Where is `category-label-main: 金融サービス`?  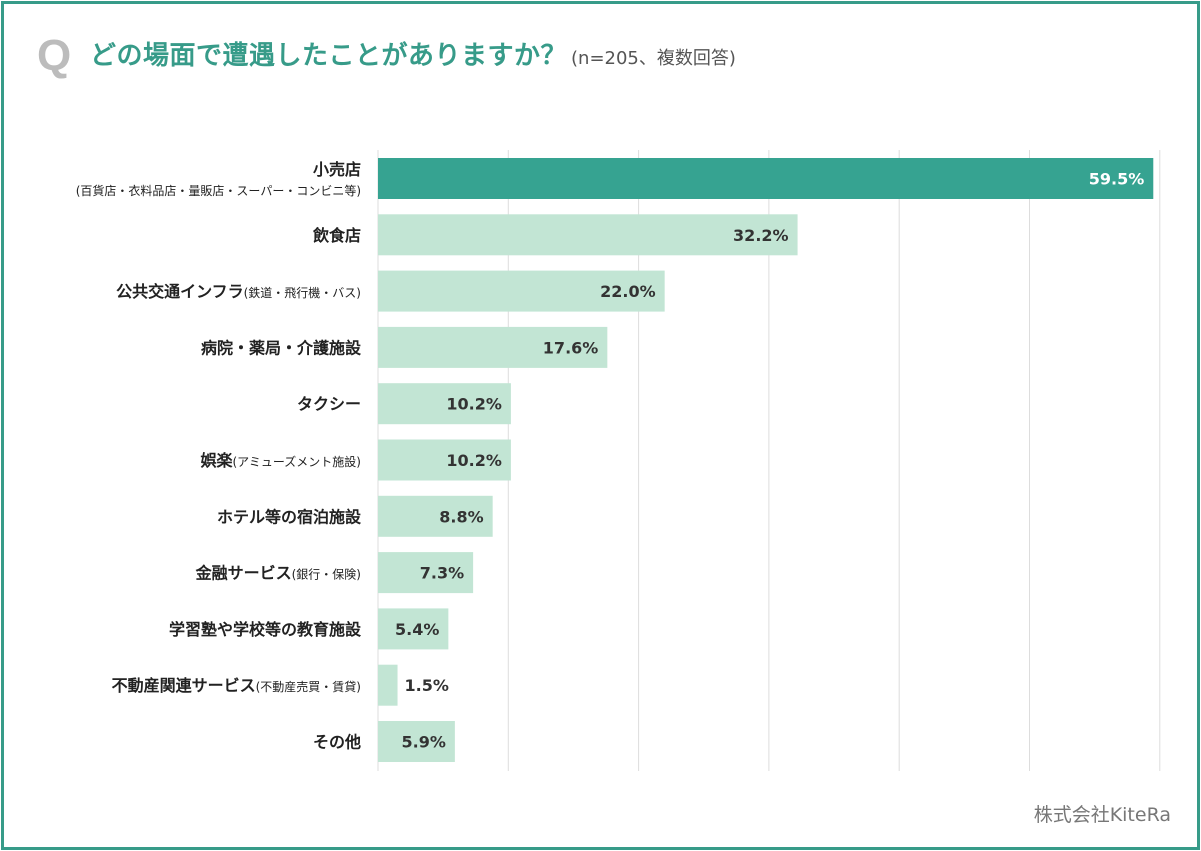 category-label-main: 金融サービス is located at coordinates (243, 573).